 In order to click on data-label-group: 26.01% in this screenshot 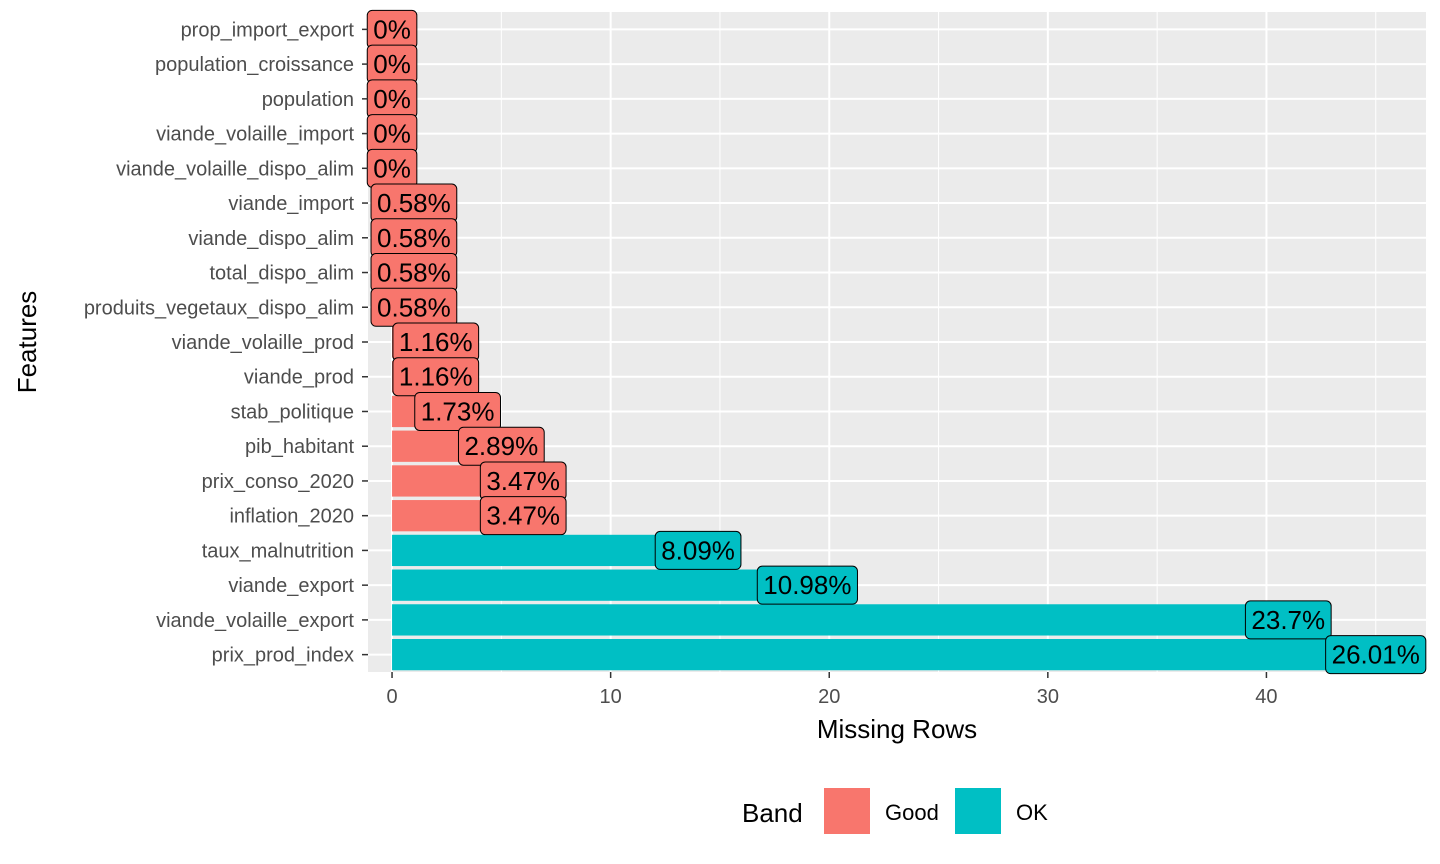, I will do `click(1376, 655)`.